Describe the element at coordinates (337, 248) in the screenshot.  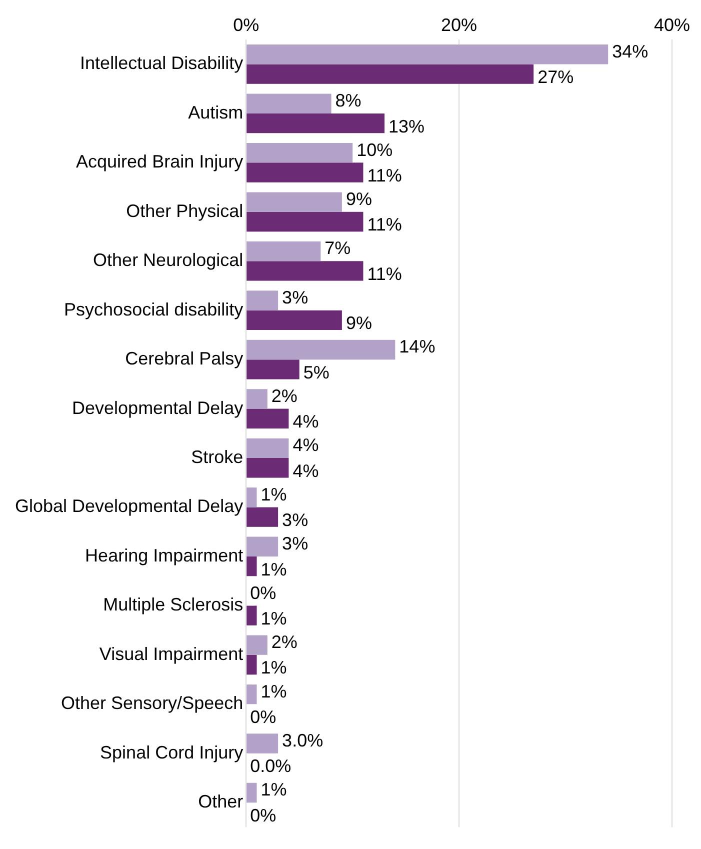
I see `data-label: 7%` at that location.